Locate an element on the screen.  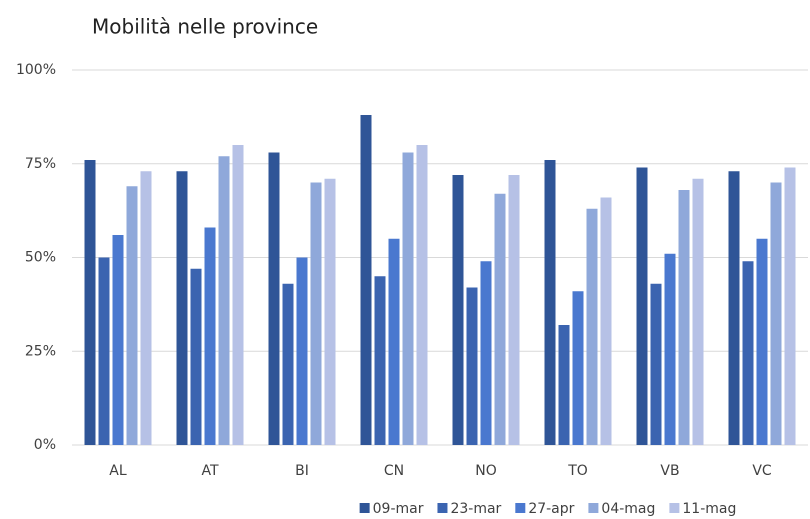
legend-label: 09-mar is located at coordinates (398, 509).